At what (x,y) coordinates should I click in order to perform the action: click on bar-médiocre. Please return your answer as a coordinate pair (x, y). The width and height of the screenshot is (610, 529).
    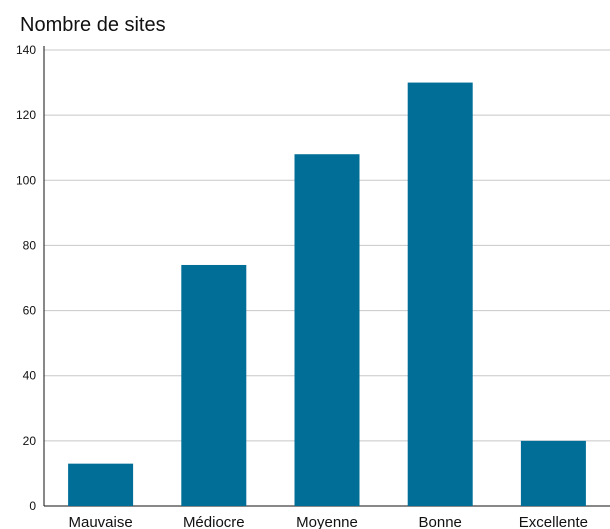
    Looking at the image, I should click on (214, 385).